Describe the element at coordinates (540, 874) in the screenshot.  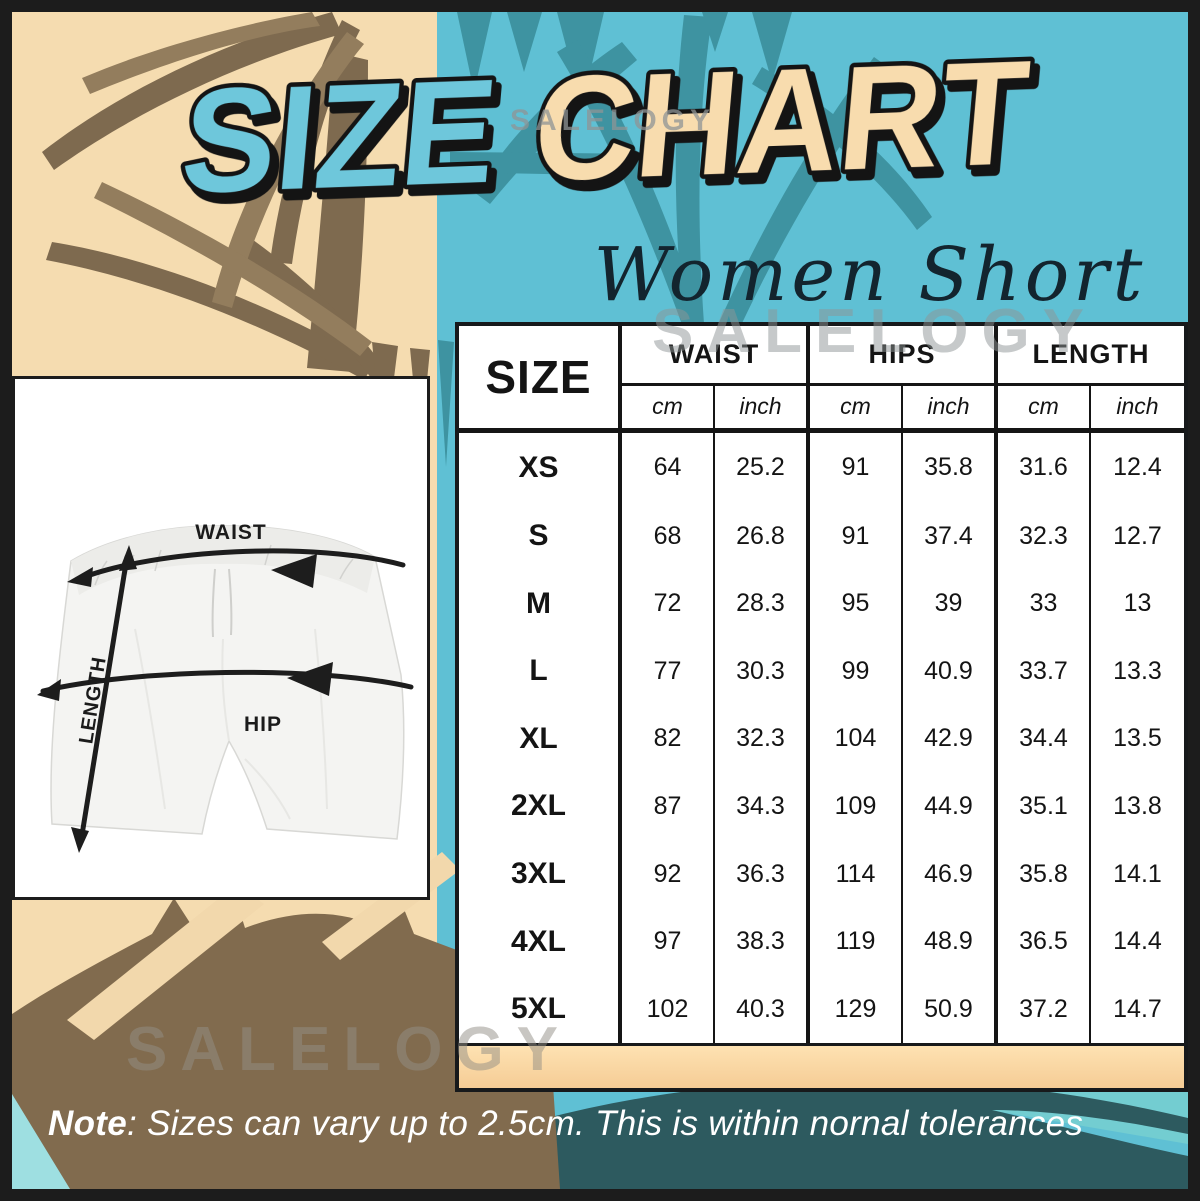
I see `size-label: 3XL` at that location.